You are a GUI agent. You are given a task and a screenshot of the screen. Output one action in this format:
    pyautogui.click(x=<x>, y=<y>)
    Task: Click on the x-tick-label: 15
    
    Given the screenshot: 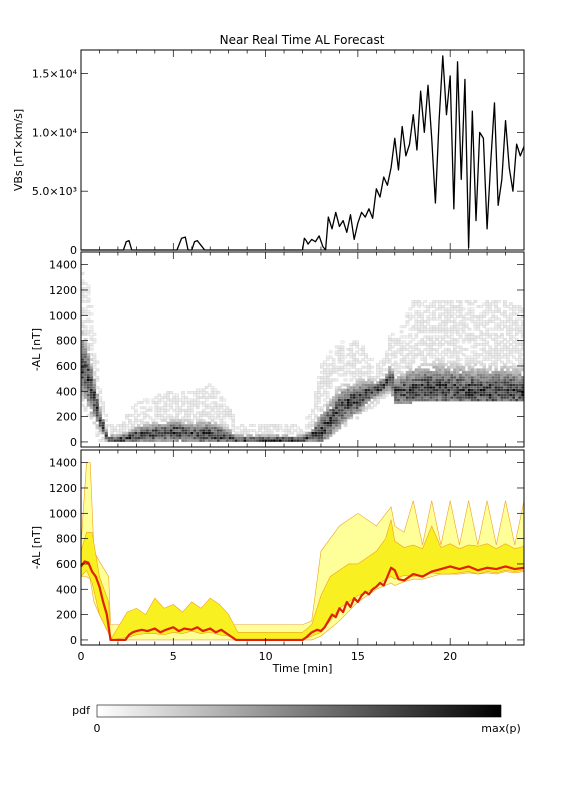 What is the action you would take?
    pyautogui.click(x=358, y=656)
    